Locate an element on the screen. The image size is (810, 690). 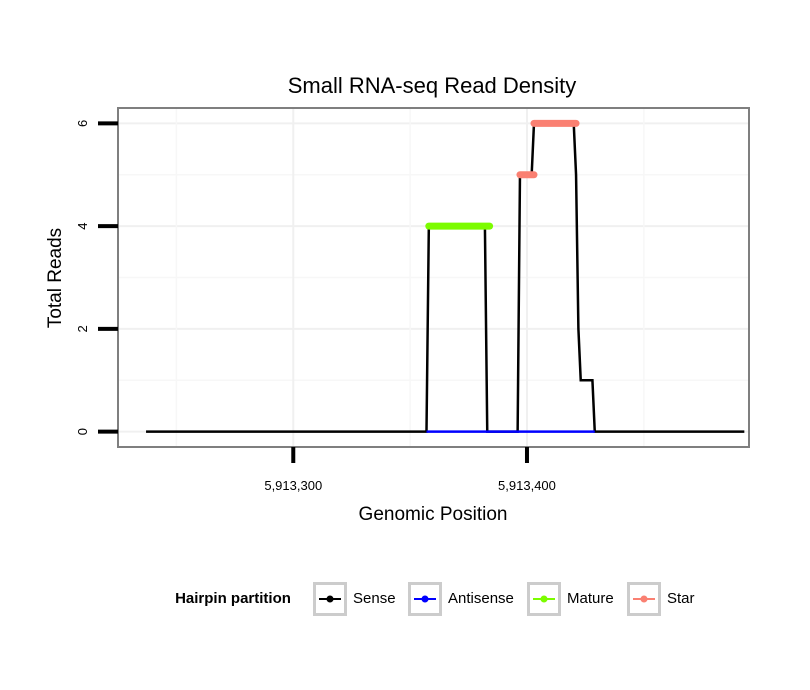
y-axis: 0 2 4 6 is located at coordinates (96, 277).